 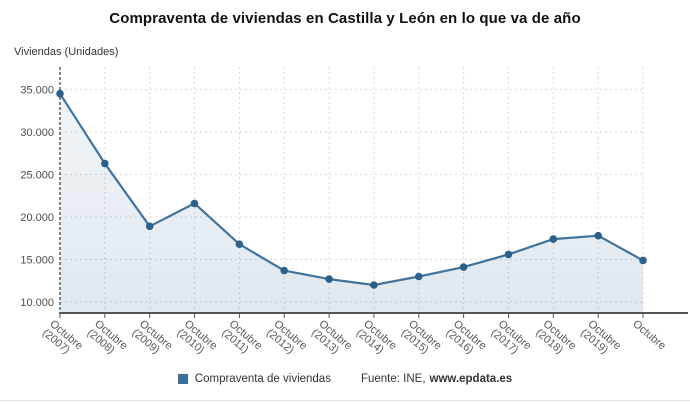 What do you see at coordinates (37, 261) in the screenshot?
I see `y-axis-tick-label: 15.000` at bounding box center [37, 261].